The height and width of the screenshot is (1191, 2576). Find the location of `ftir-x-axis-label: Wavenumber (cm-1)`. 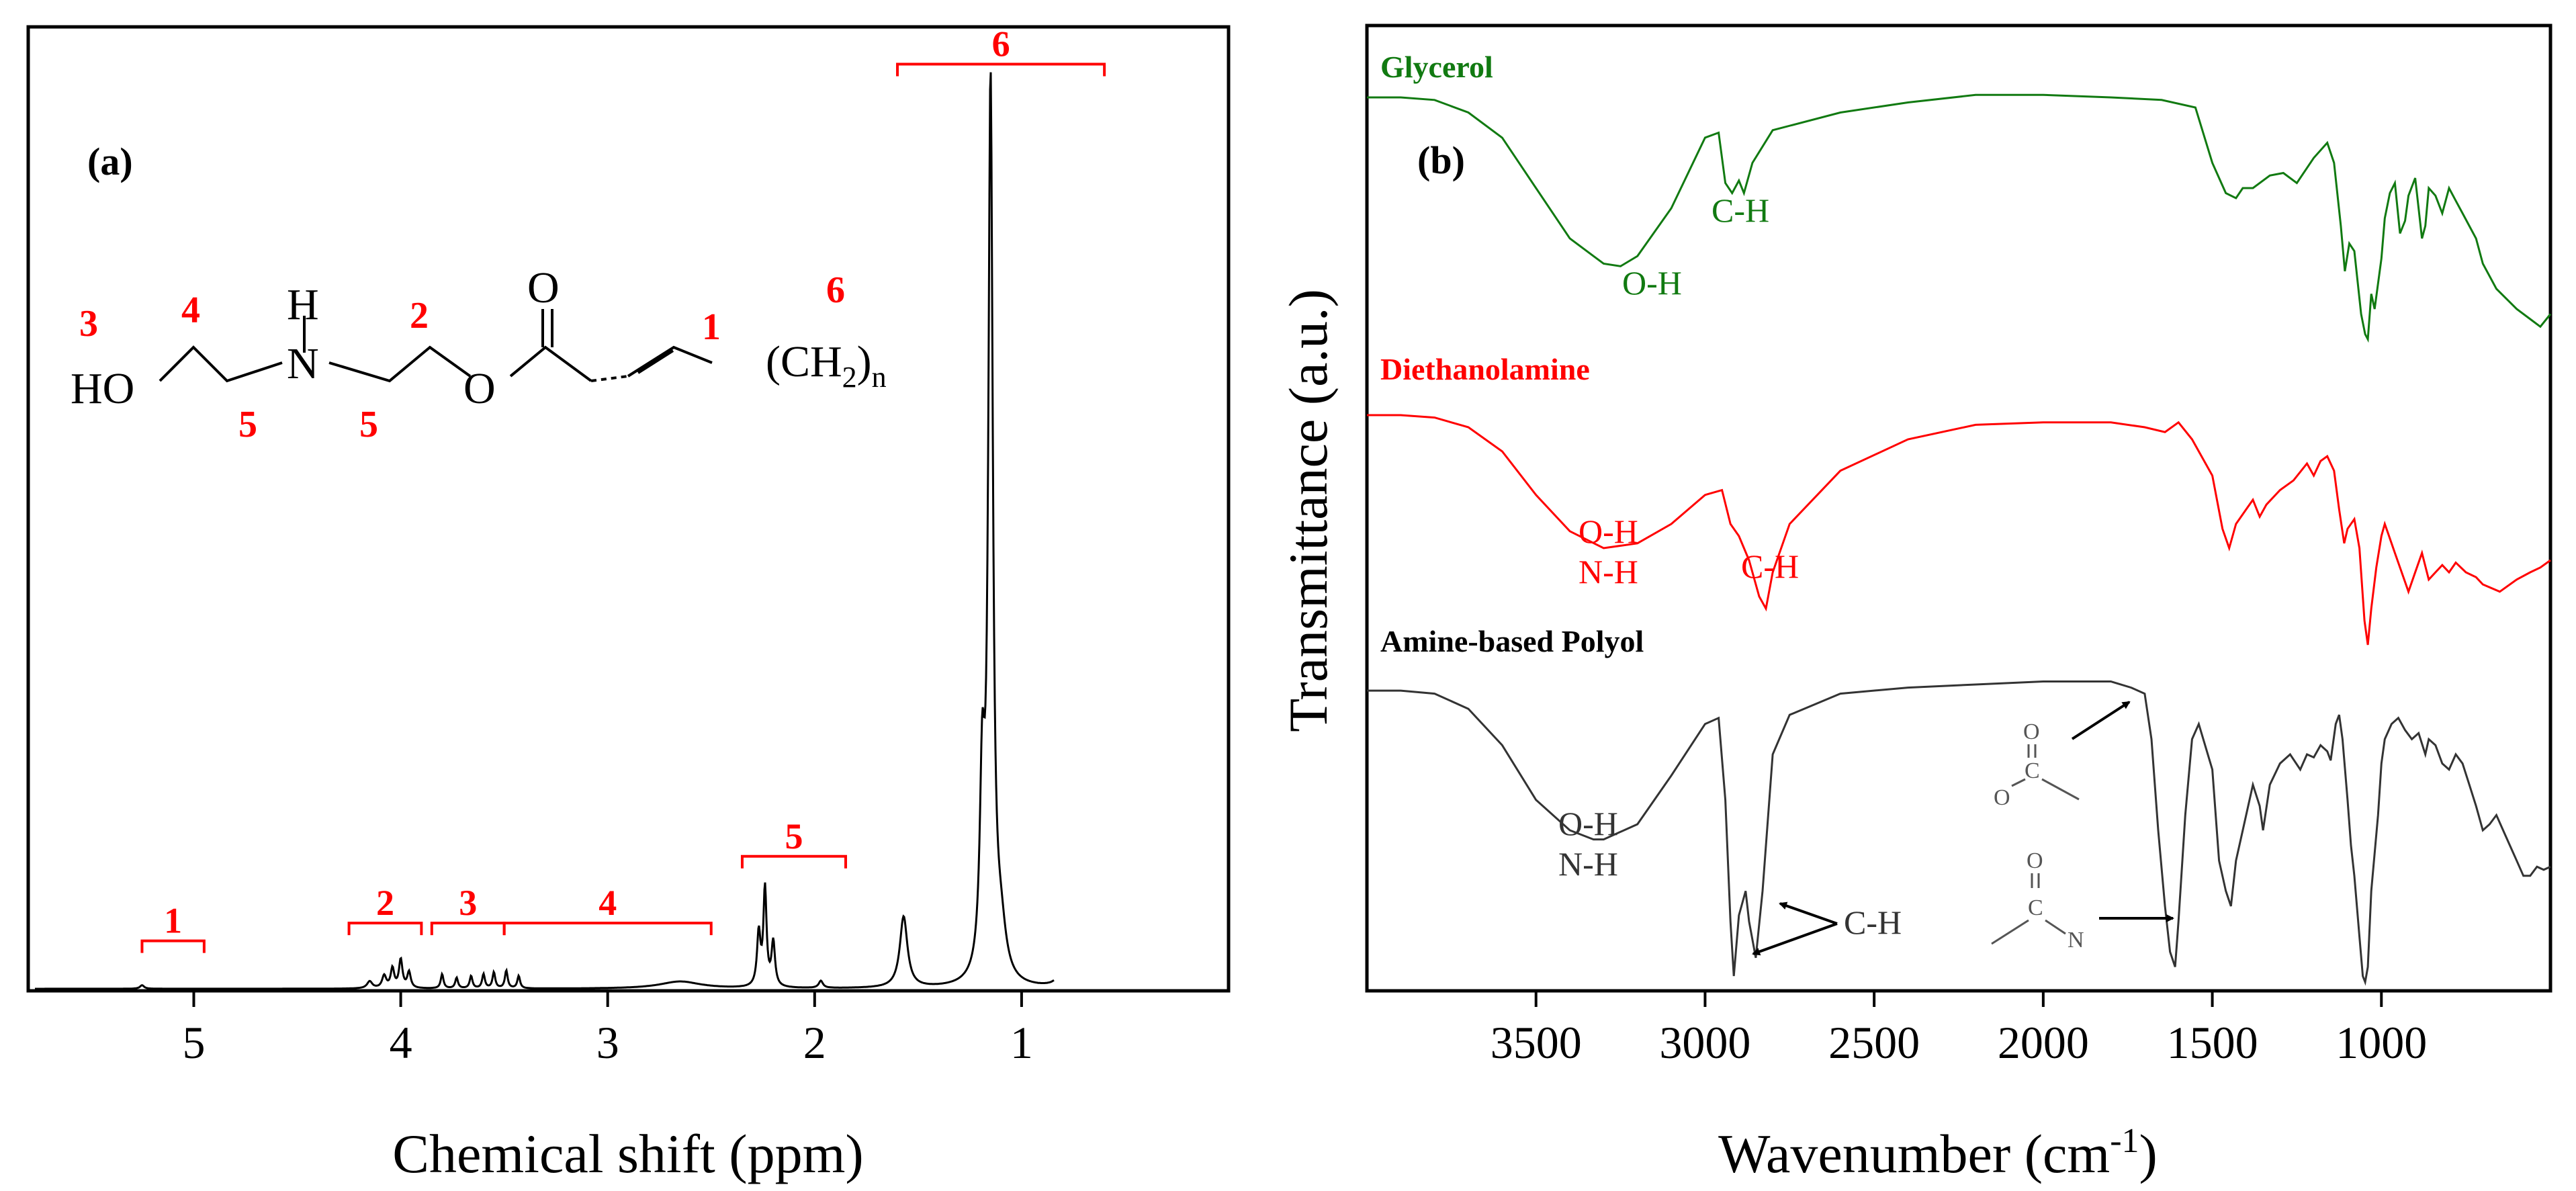

ftir-x-axis-label: Wavenumber (cm-1) is located at coordinates (1938, 1153).